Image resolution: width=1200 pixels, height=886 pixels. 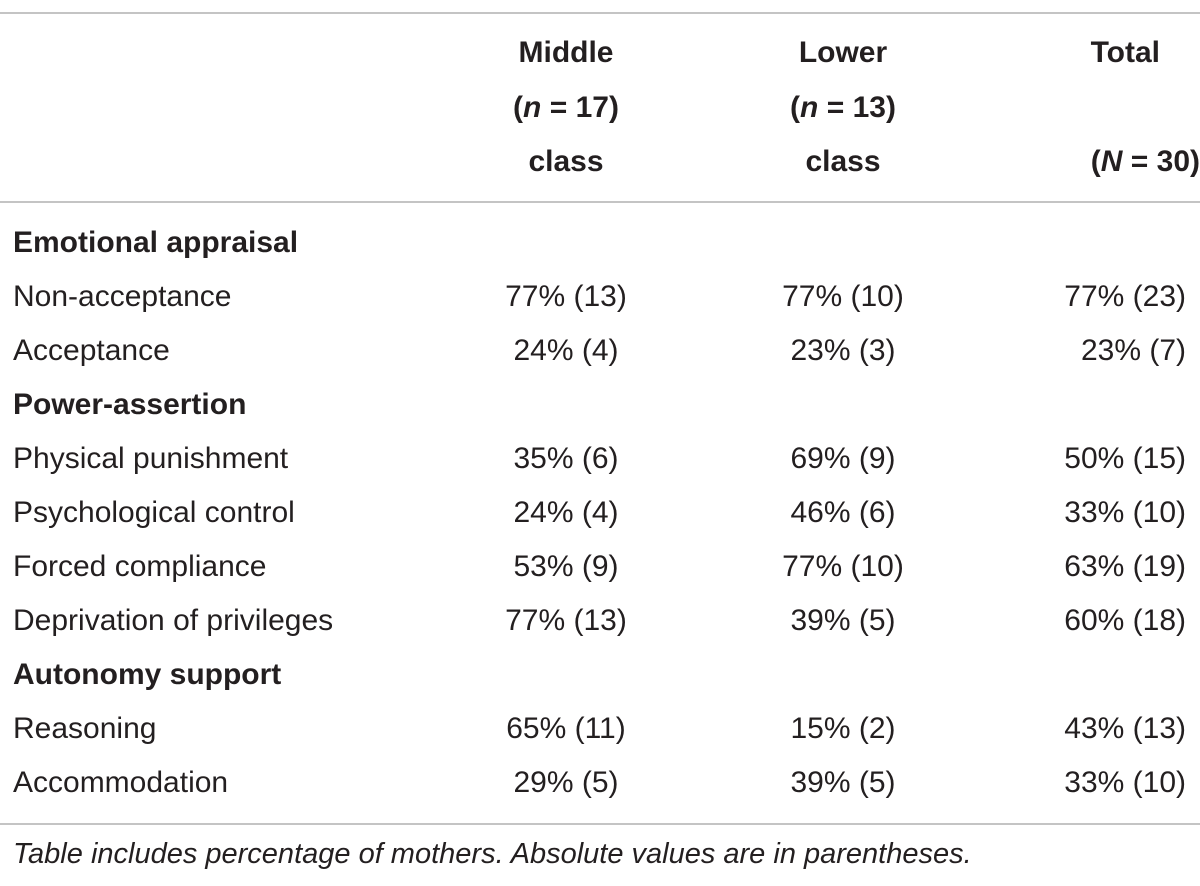 I want to click on cell-lower: 46% (6), so click(x=843, y=512).